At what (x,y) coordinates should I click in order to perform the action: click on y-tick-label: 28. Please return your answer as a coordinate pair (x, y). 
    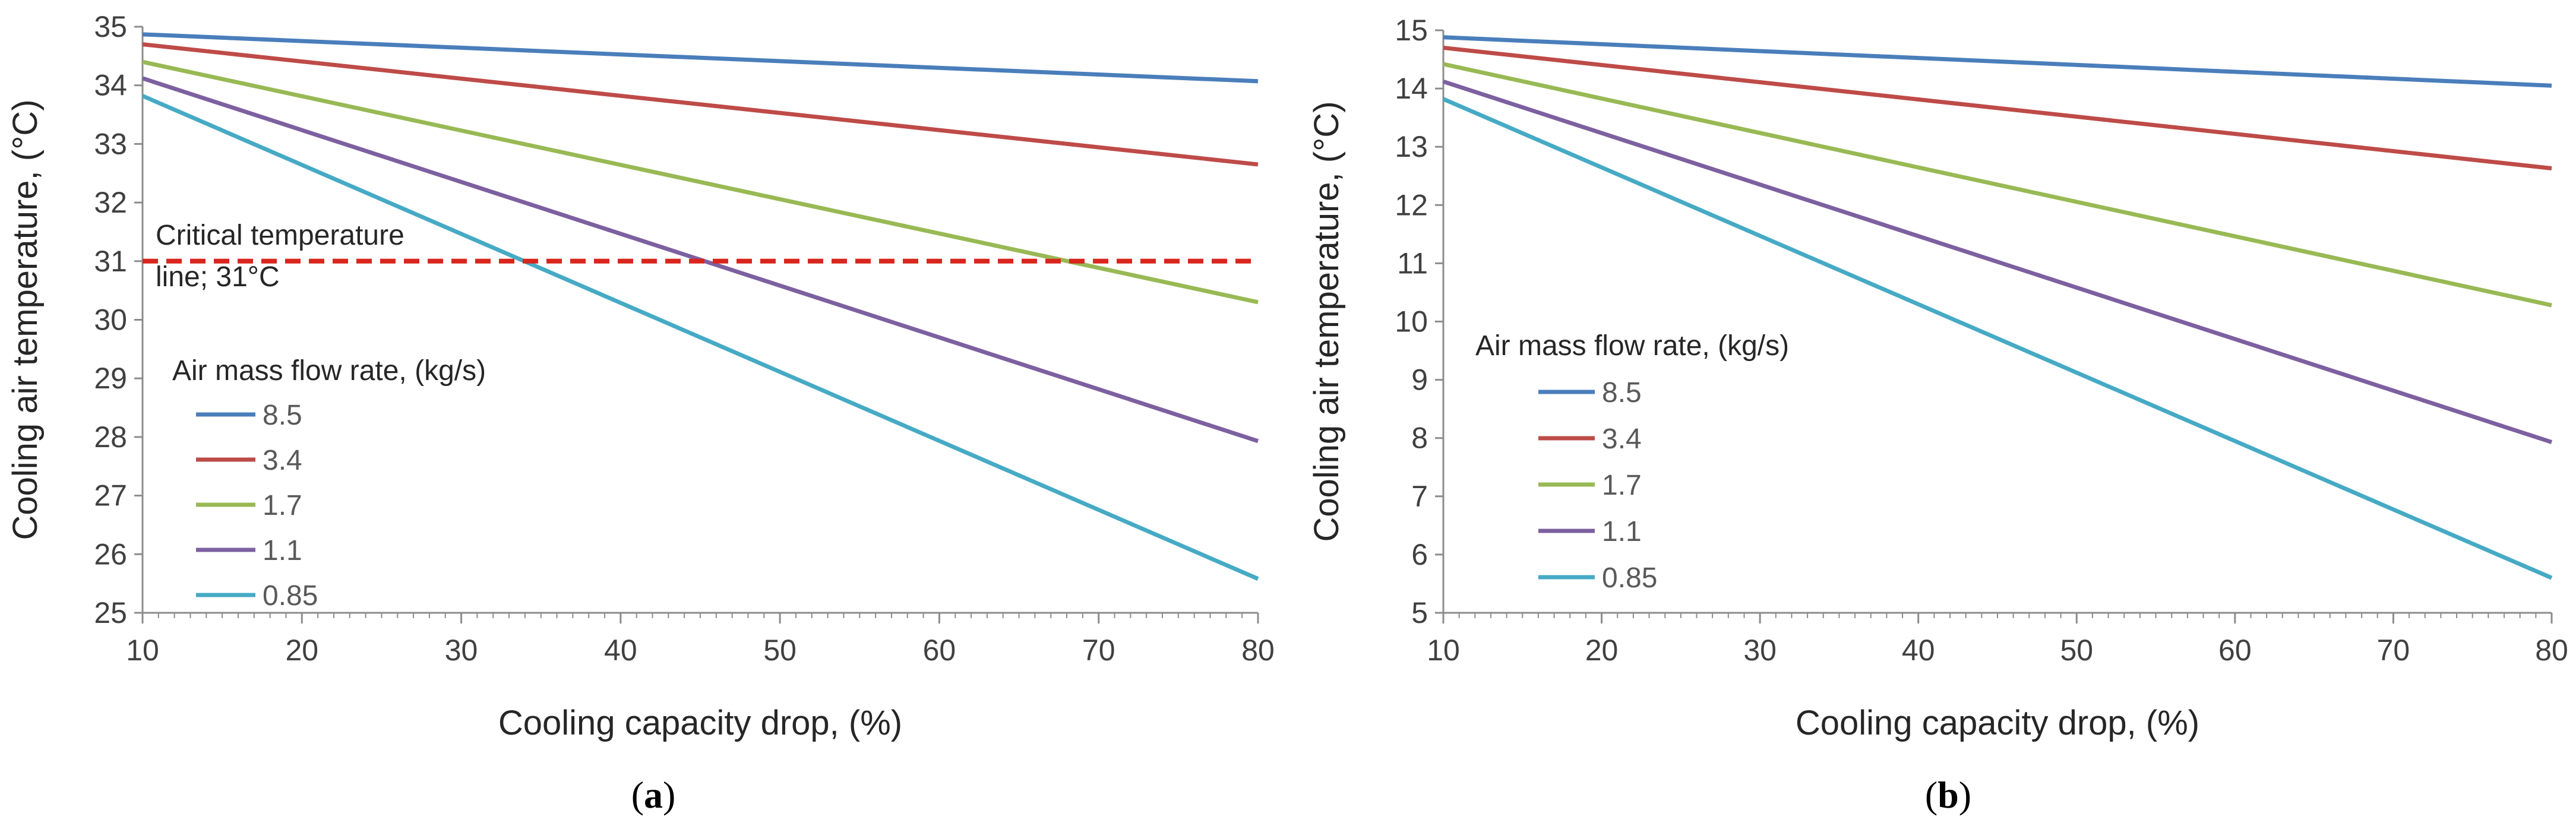
    Looking at the image, I should click on (110, 437).